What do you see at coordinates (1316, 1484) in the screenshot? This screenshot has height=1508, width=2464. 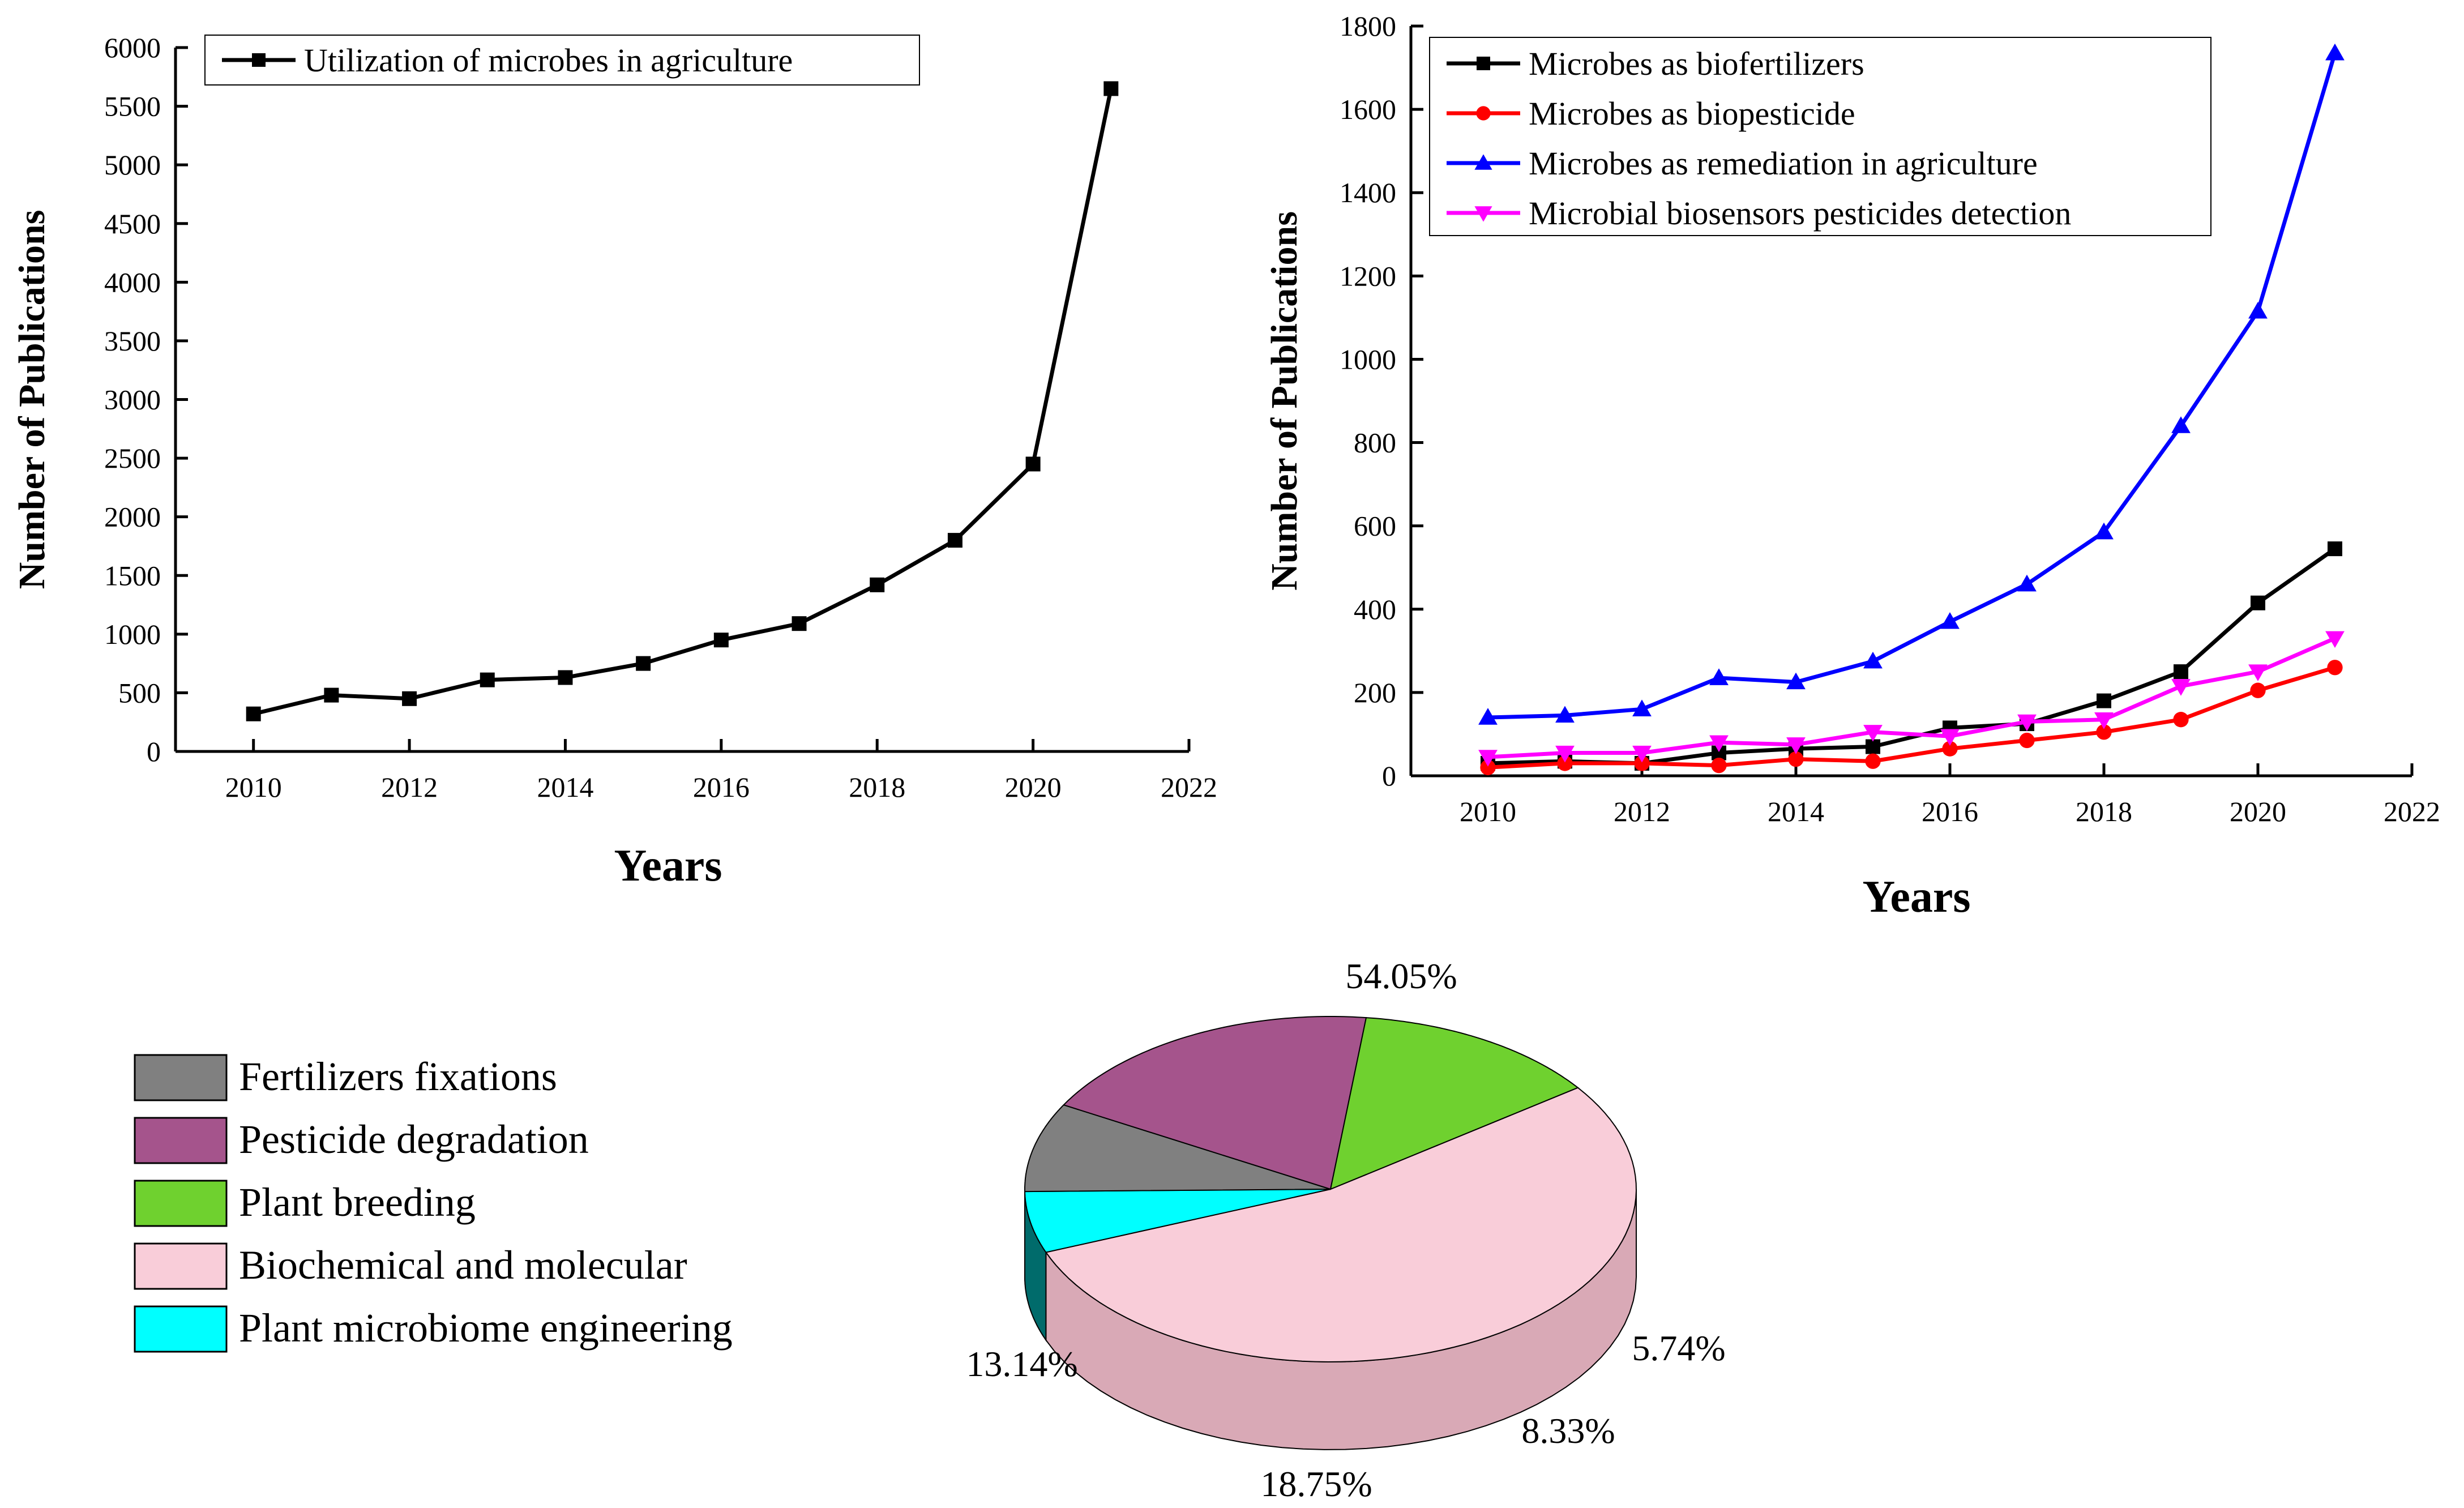 I see `pie-slice-label: 18.75%` at bounding box center [1316, 1484].